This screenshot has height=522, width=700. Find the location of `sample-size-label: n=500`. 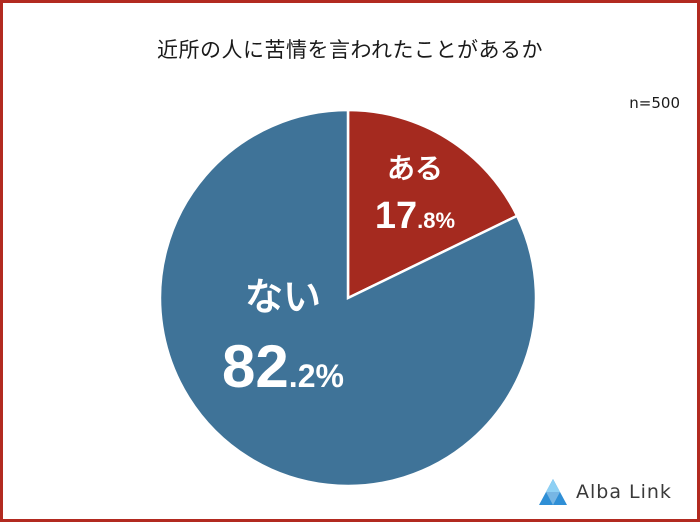

sample-size-label: n=500 is located at coordinates (654, 103).